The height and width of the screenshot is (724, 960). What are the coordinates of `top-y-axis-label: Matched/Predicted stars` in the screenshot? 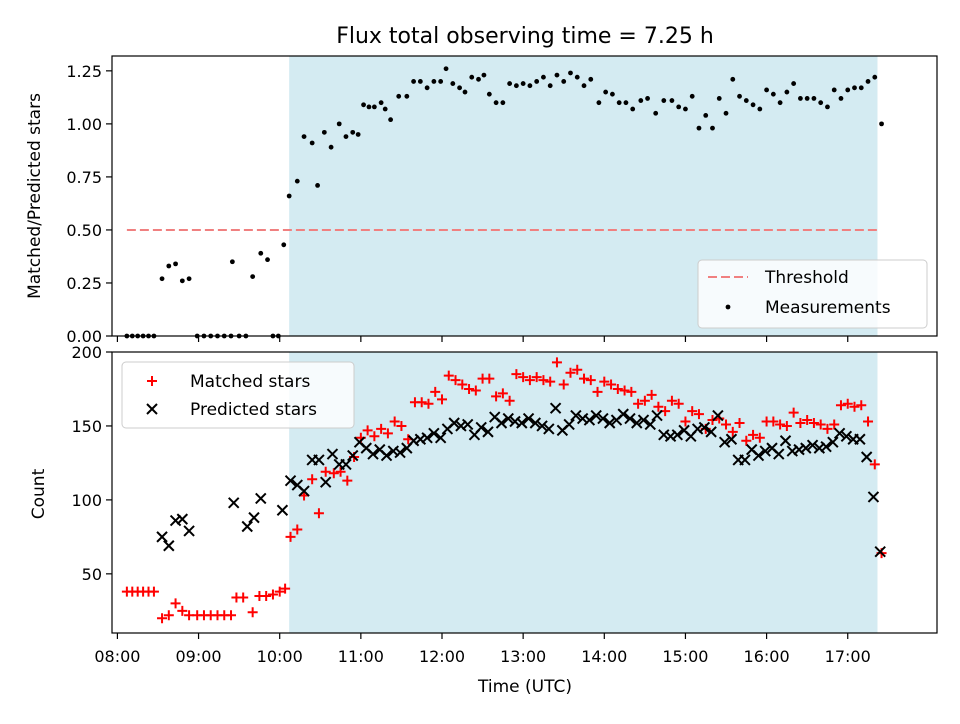 It's located at (35, 196).